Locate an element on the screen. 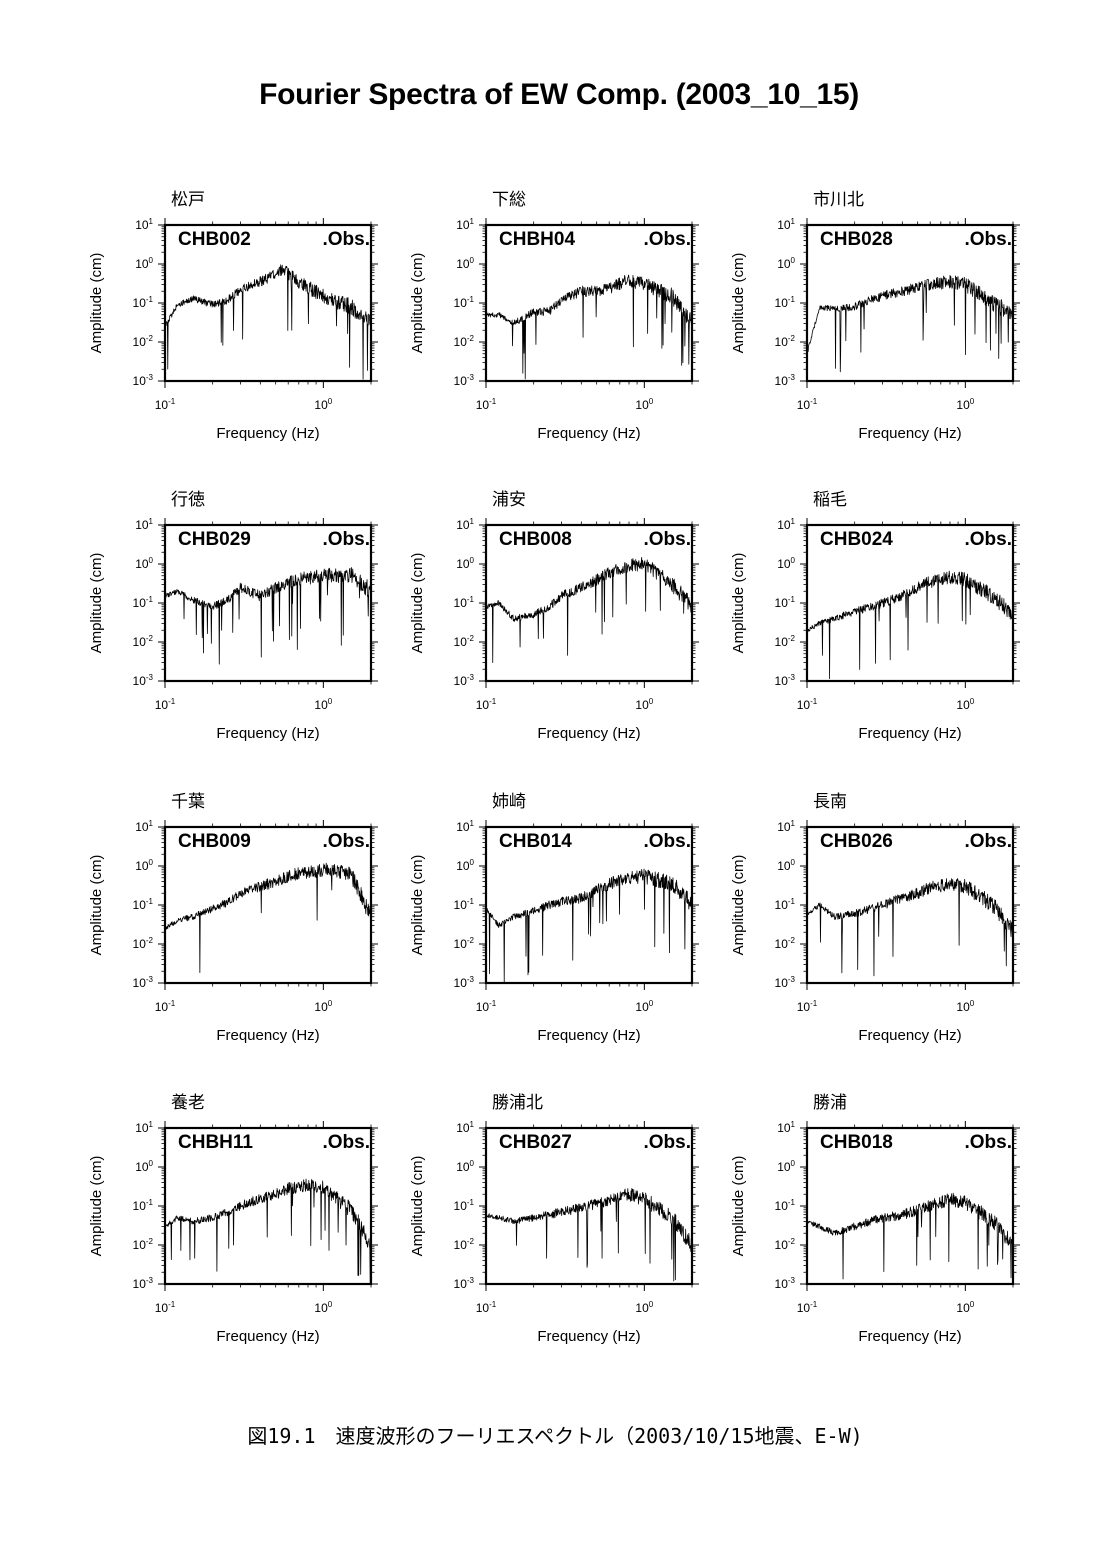 Image resolution: width=1118 pixels, height=1560 pixels. figure-caption: 図19.1 速度波形のフーリエスペクトル（2003/10/15地震、E-W) is located at coordinates (555, 1436).